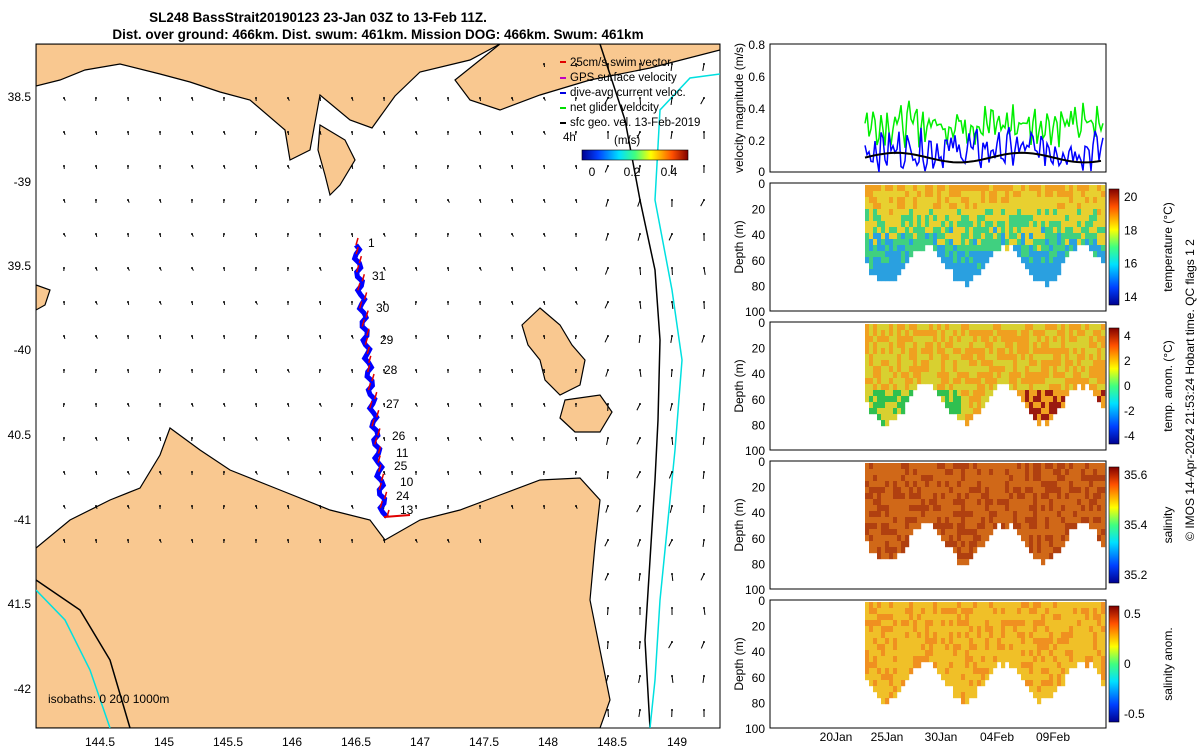 This screenshot has height=750, width=1200. Describe the element at coordinates (548, 742) in the screenshot. I see `lon-tick: 148` at that location.